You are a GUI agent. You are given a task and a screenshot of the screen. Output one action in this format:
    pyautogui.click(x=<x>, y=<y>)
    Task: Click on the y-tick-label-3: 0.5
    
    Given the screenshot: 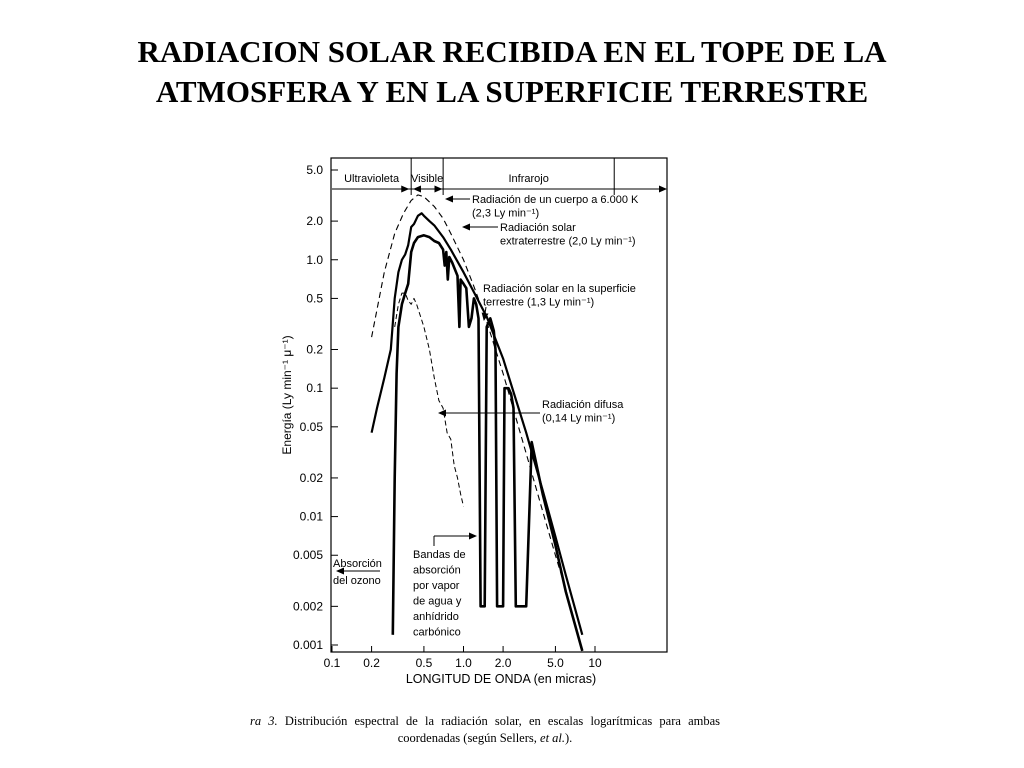 What is the action you would take?
    pyautogui.click(x=314, y=298)
    